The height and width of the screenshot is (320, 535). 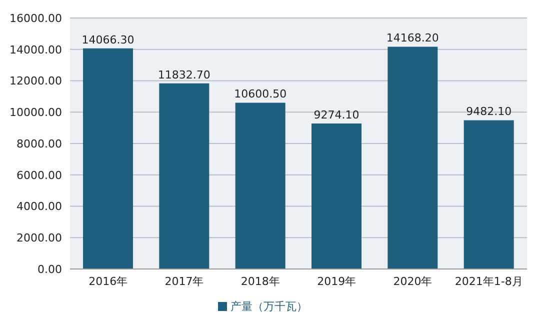 I want to click on x-tick-label: 2020年, so click(x=412, y=281).